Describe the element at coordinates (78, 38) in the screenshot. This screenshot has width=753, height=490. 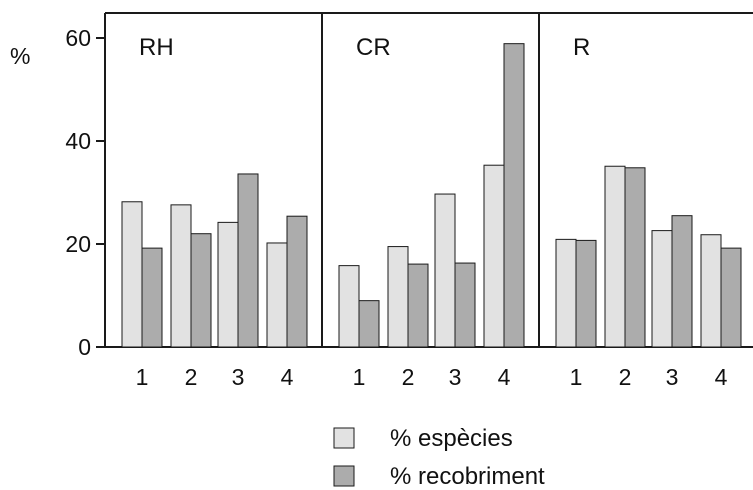
I see `y-tick-label: 60` at that location.